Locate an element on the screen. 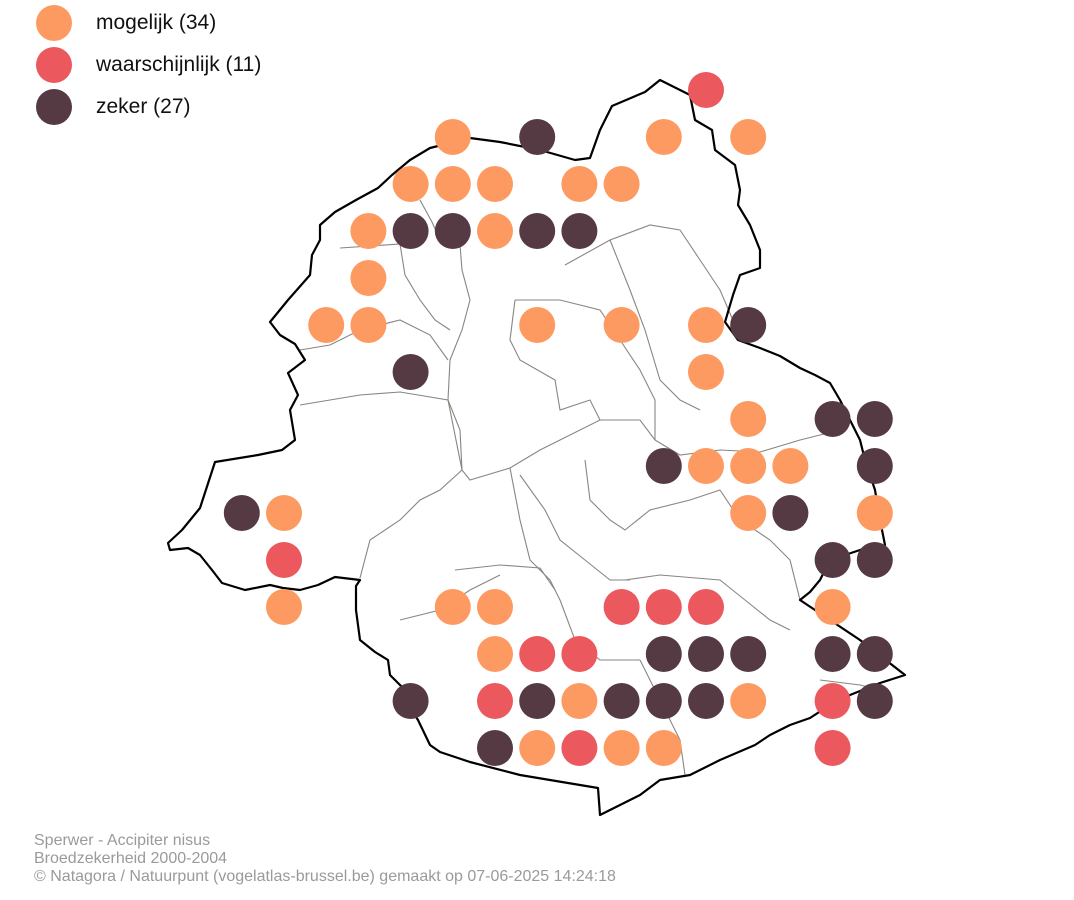 This screenshot has width=1074, height=900. footer-period: Broedzekerheid 2000-2004 is located at coordinates (131, 858).